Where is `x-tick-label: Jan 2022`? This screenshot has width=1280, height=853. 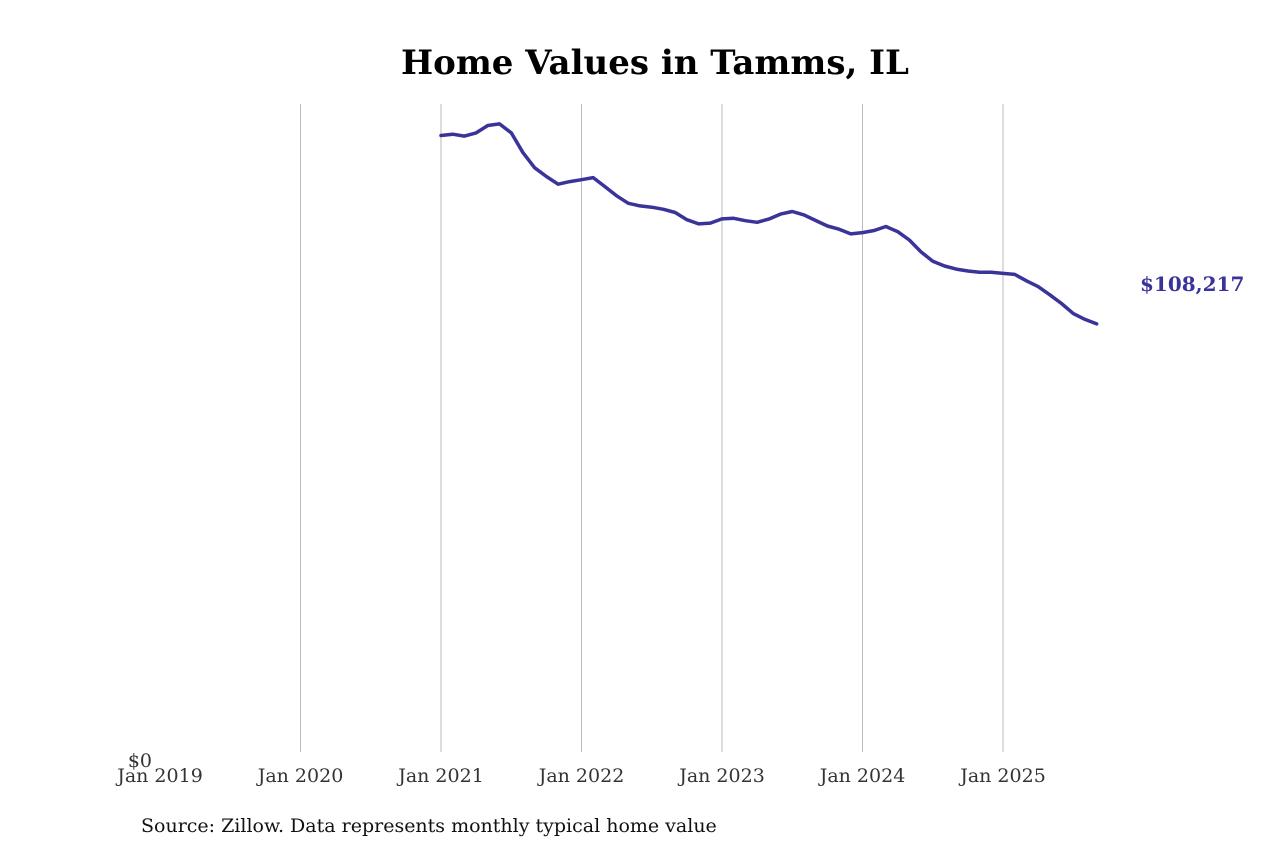 x-tick-label: Jan 2022 is located at coordinates (581, 776).